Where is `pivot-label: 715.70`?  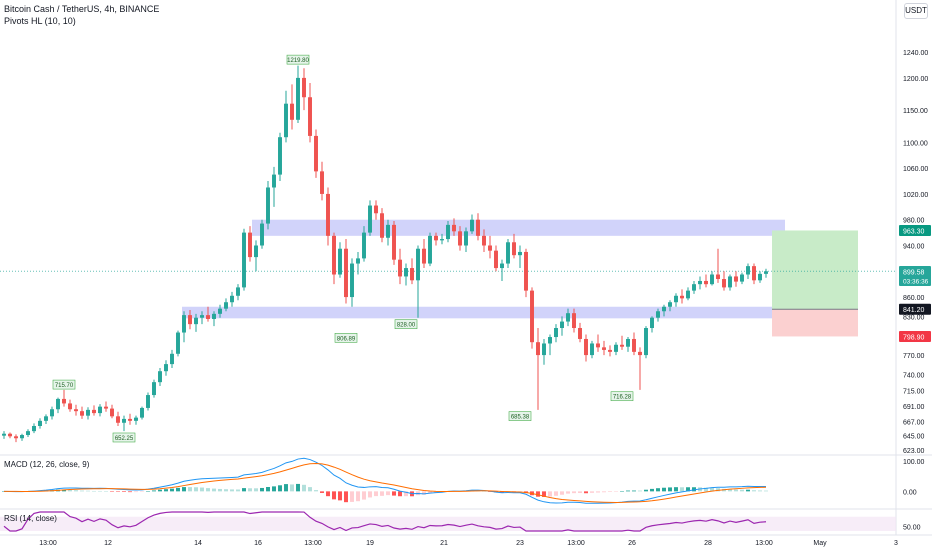 pivot-label: 715.70 is located at coordinates (64, 384).